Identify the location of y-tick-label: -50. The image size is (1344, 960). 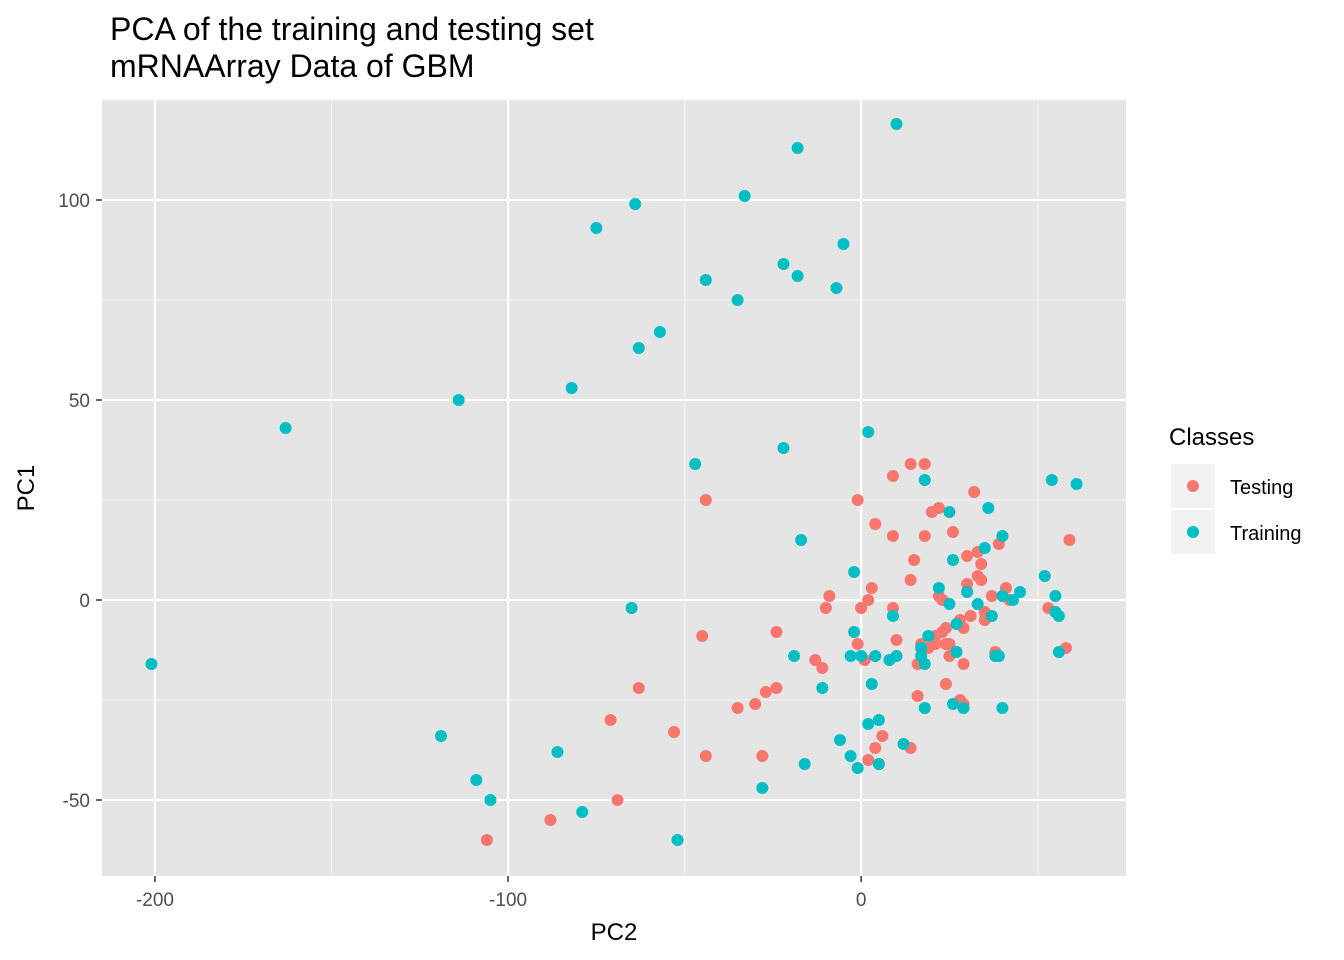
(76, 801).